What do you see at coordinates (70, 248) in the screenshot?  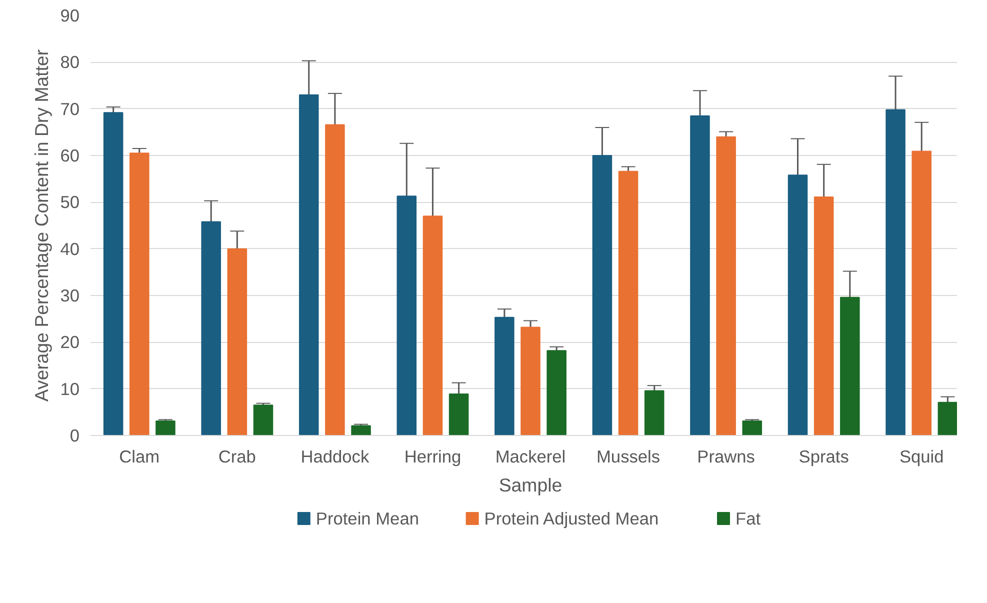 I see `y-tick-label: 40` at bounding box center [70, 248].